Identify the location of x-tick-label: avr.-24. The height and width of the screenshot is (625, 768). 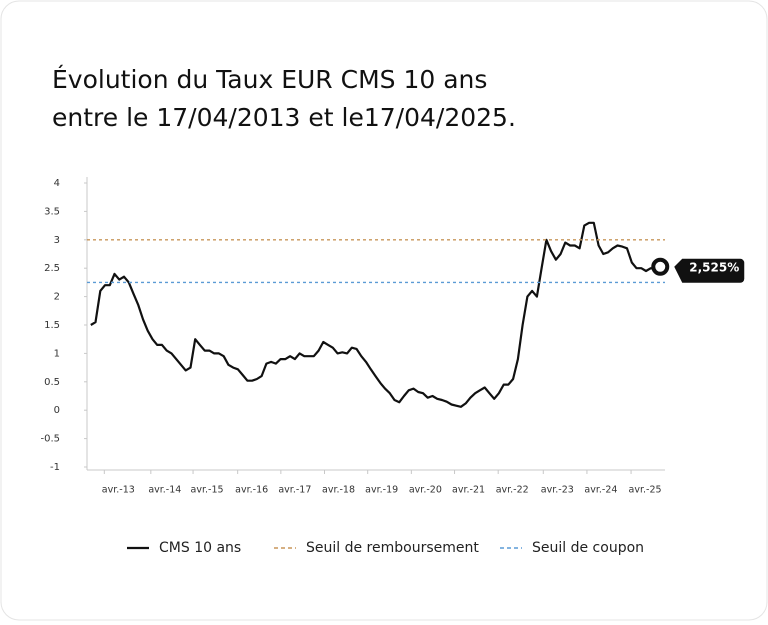
(600, 490).